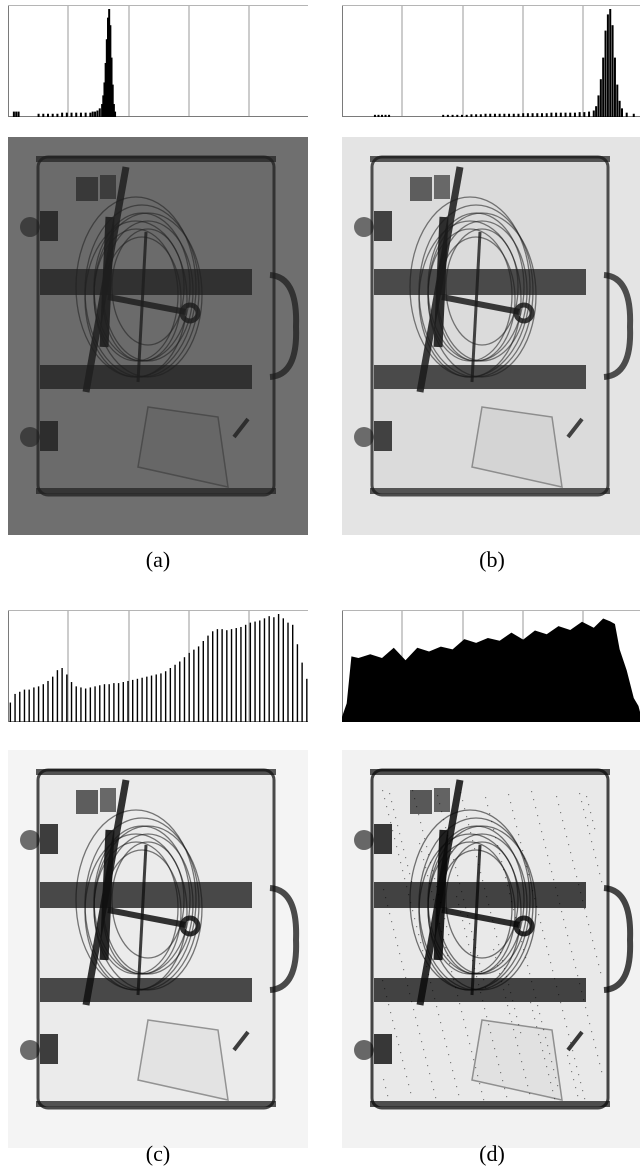  Describe the element at coordinates (517, 1060) in the screenshot. I see `pouch` at that location.